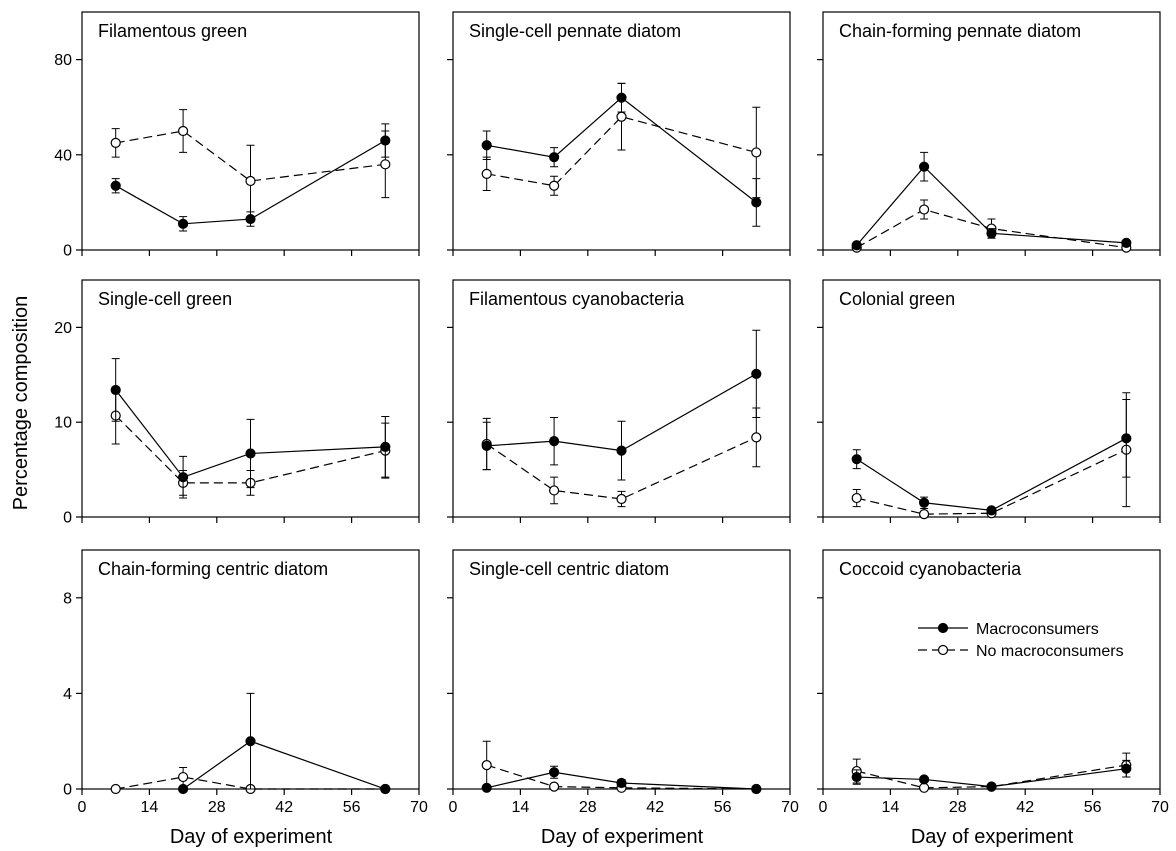 The height and width of the screenshot is (851, 1176). What do you see at coordinates (521, 807) in the screenshot?
I see `panel-8-x-tick-label: 14` at bounding box center [521, 807].